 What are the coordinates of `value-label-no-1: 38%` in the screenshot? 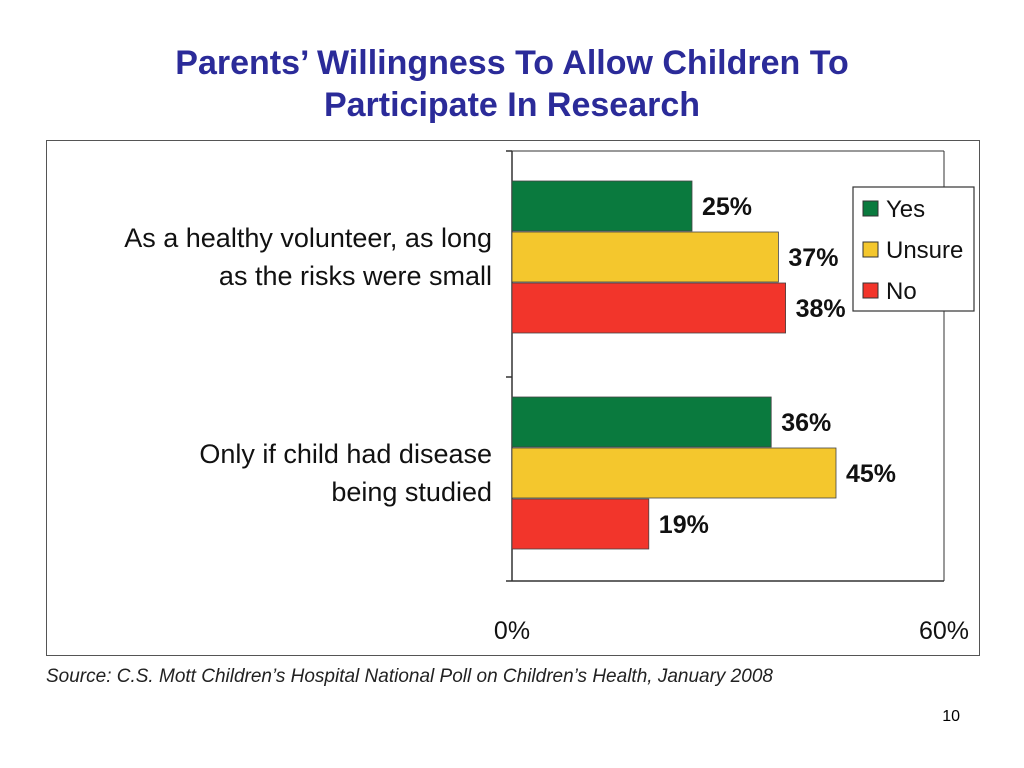 It's located at (821, 309).